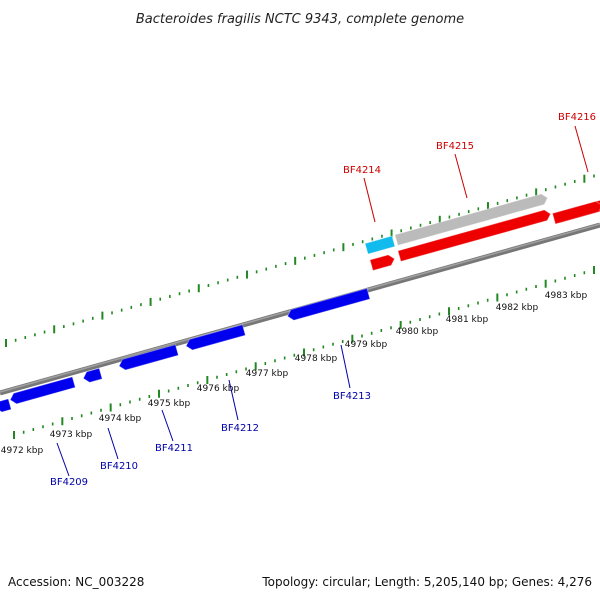 The image size is (600, 600). Describe the element at coordinates (76, 582) in the screenshot. I see `accession-text: Accession: NC_003228` at that location.